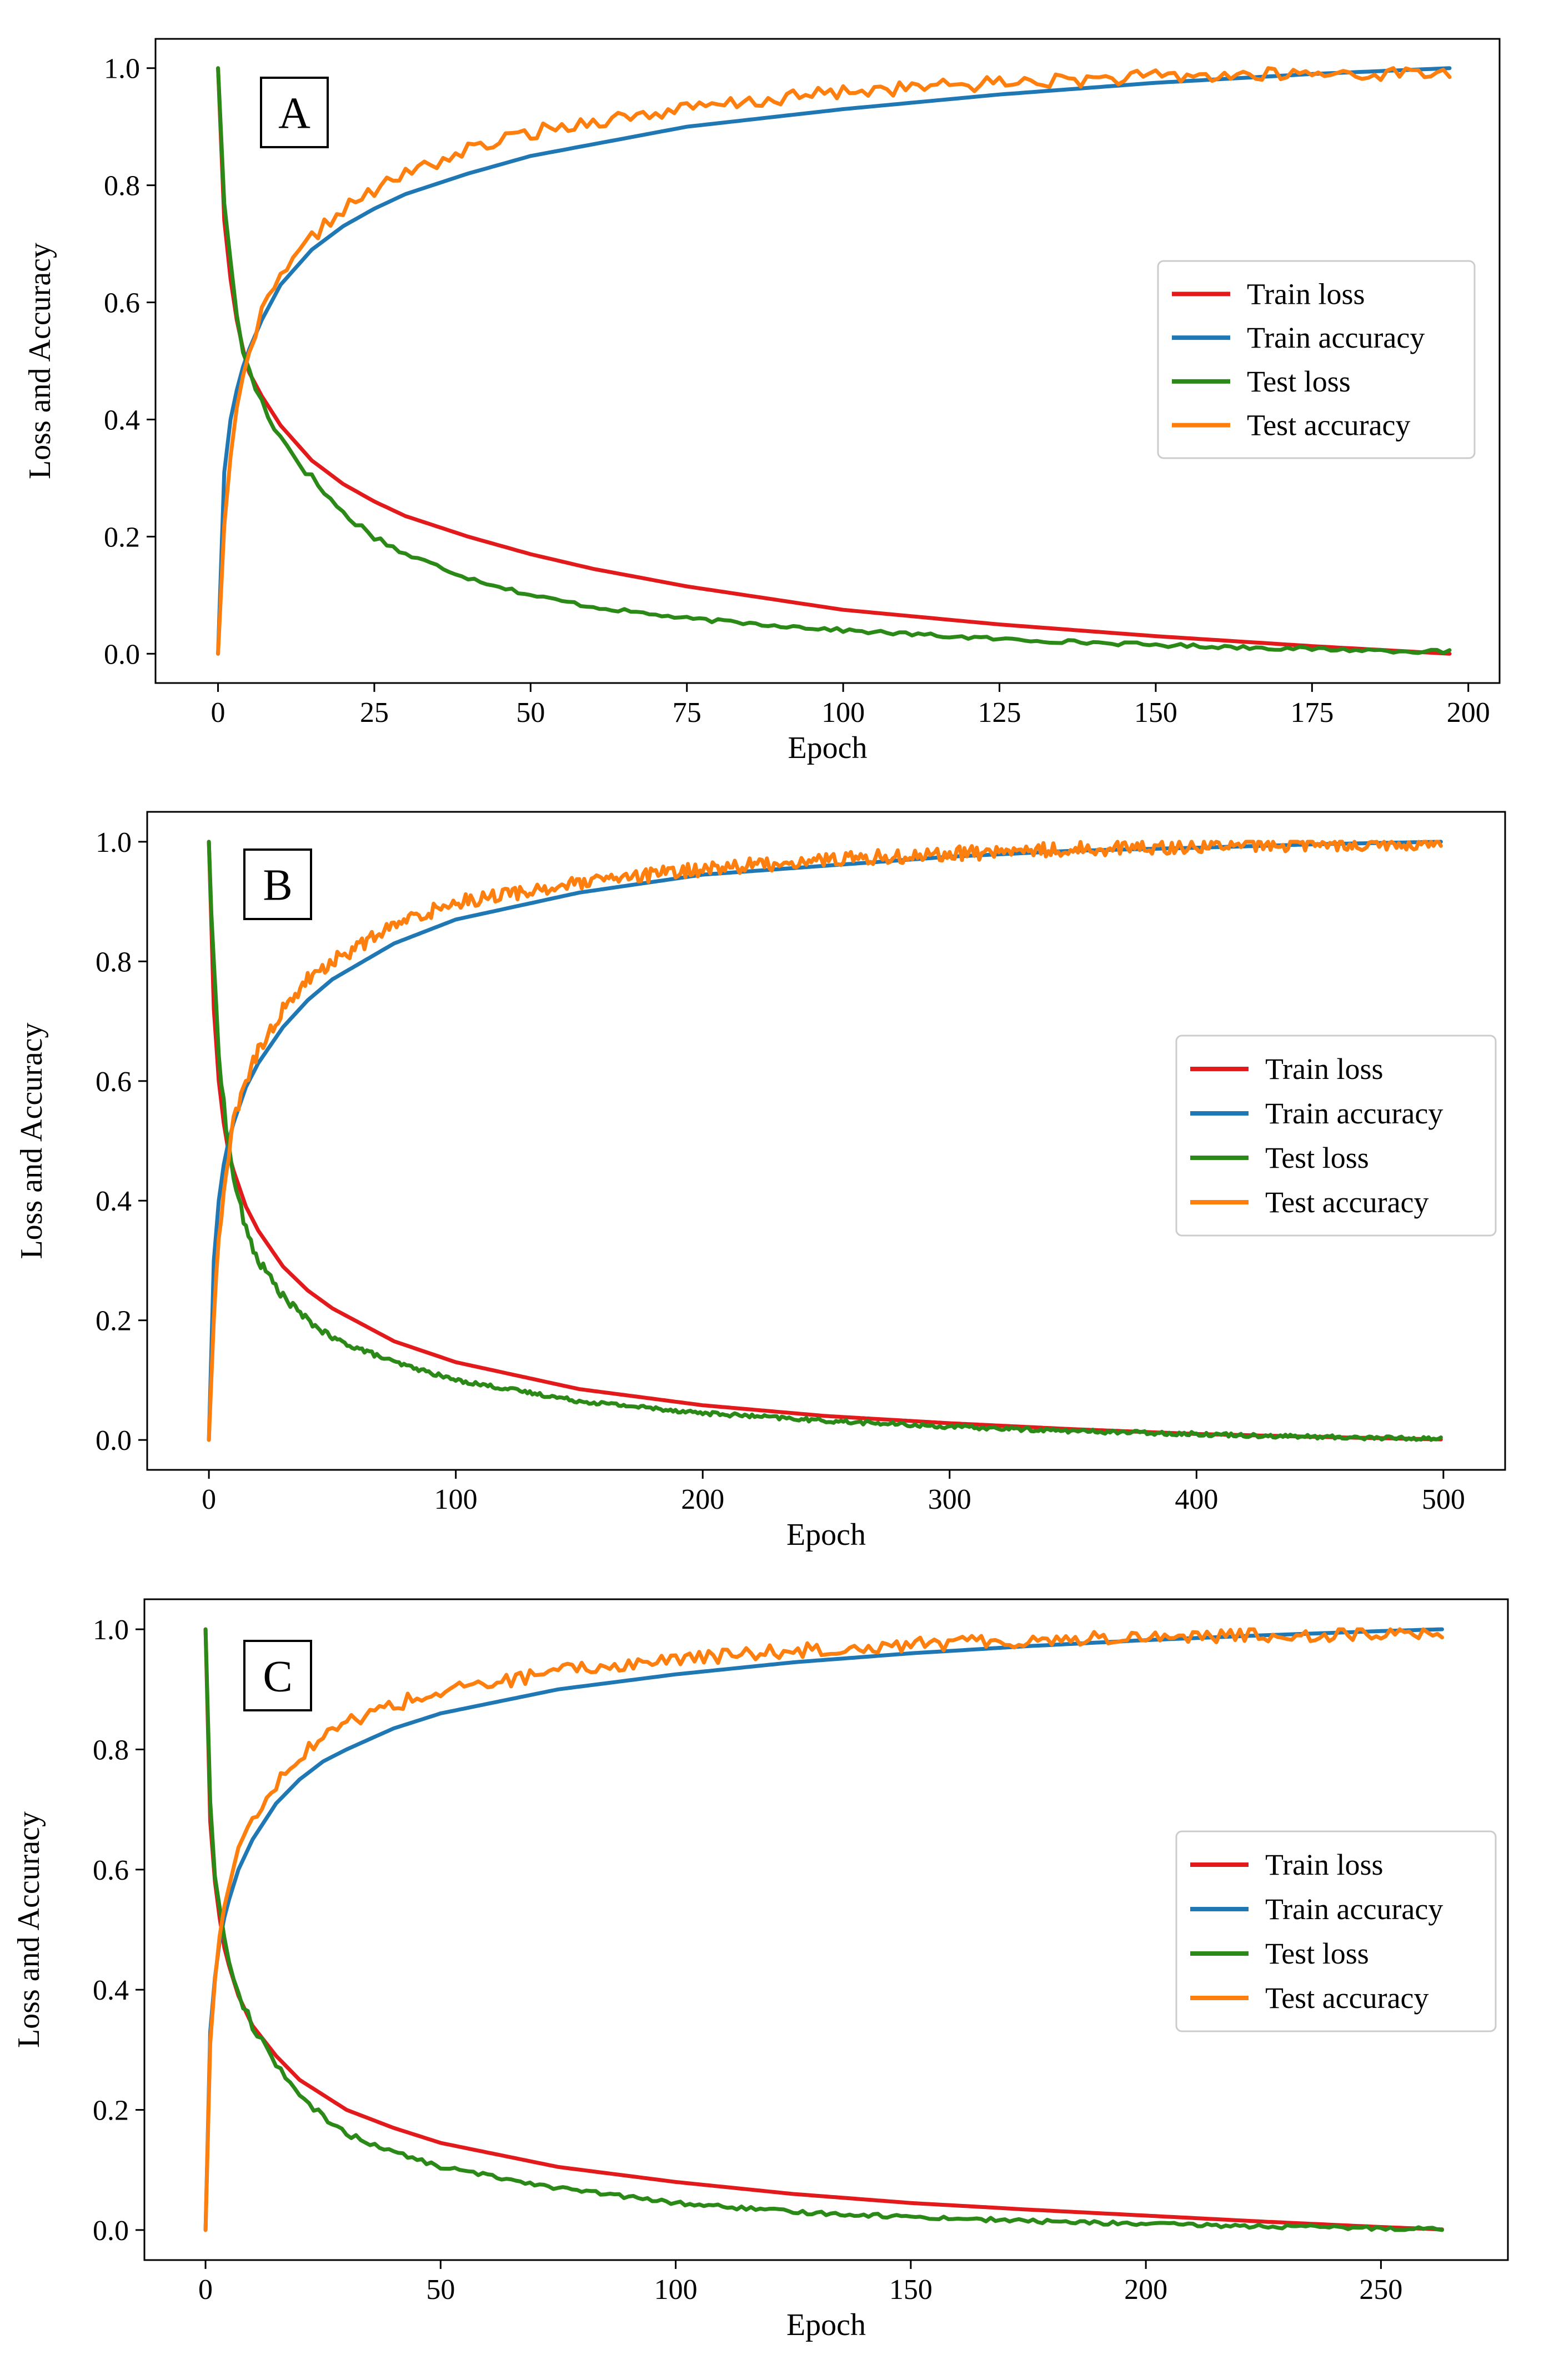  Describe the element at coordinates (1444, 1499) in the screenshot. I see `x-tick-label: 500` at that location.